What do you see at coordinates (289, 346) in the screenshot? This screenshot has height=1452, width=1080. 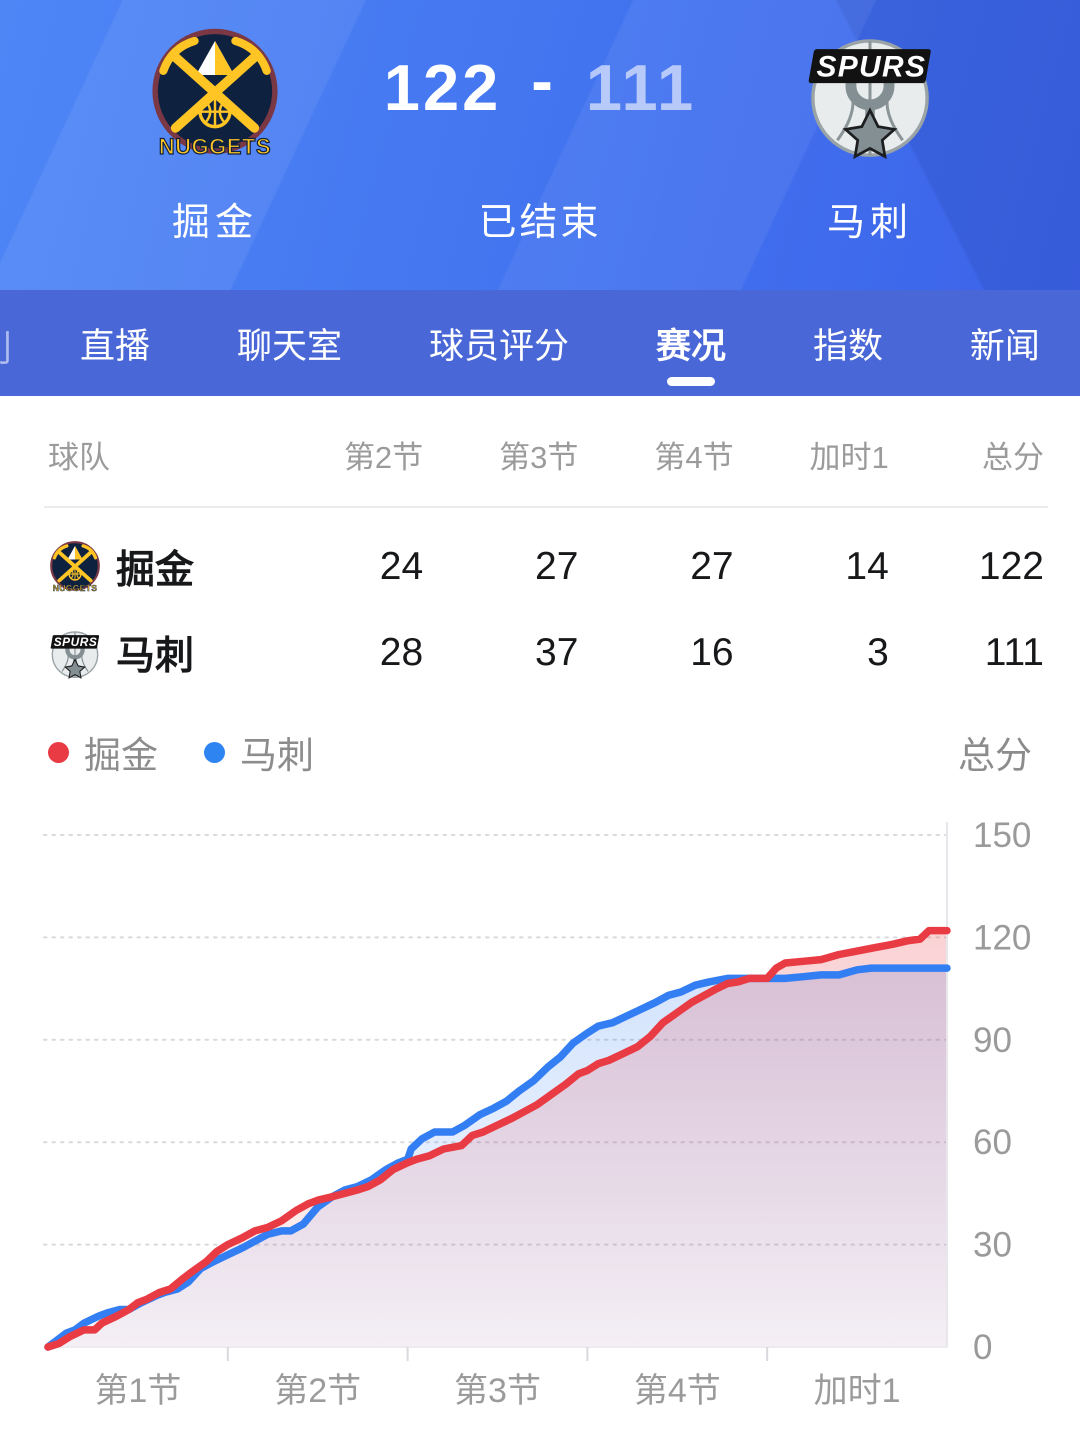 I see `tab-聊天室: 聊天室` at bounding box center [289, 346].